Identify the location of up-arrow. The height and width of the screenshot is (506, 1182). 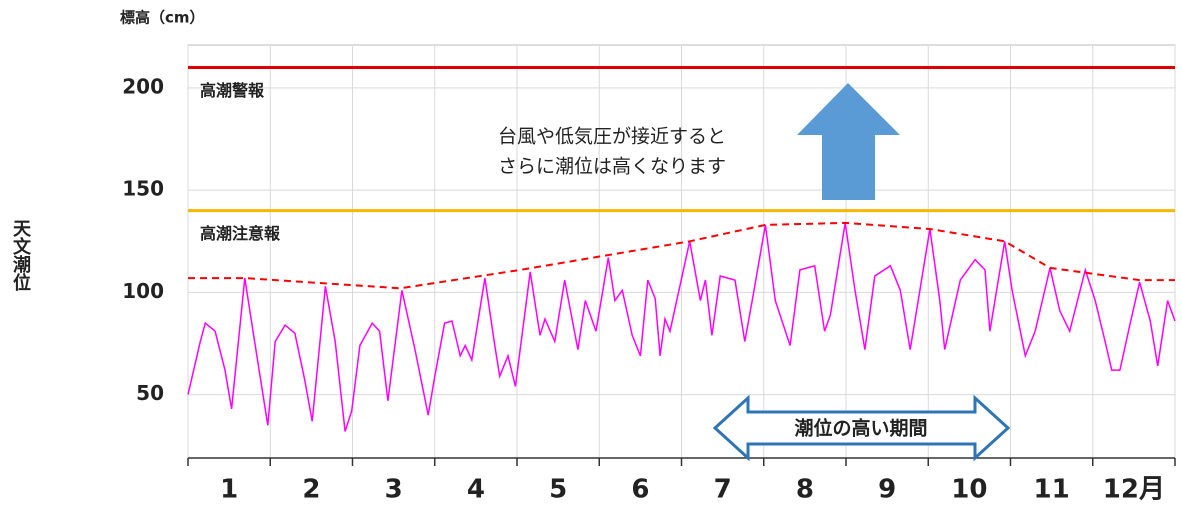
(848, 141).